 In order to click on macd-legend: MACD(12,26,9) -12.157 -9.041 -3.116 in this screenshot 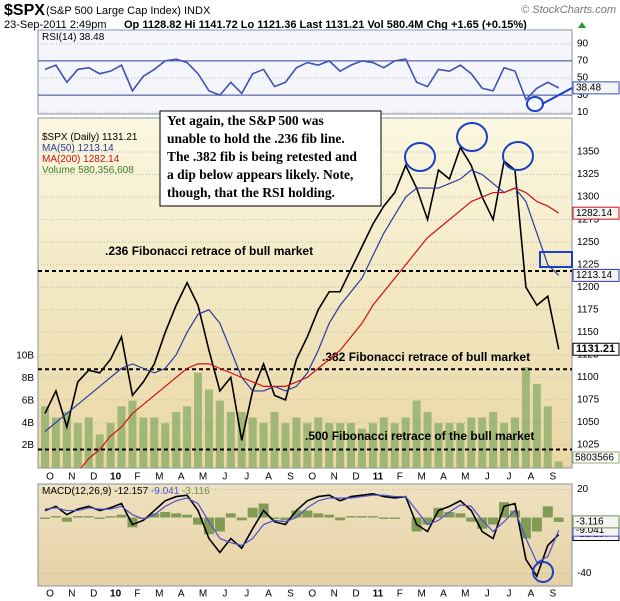, I will do `click(126, 491)`.